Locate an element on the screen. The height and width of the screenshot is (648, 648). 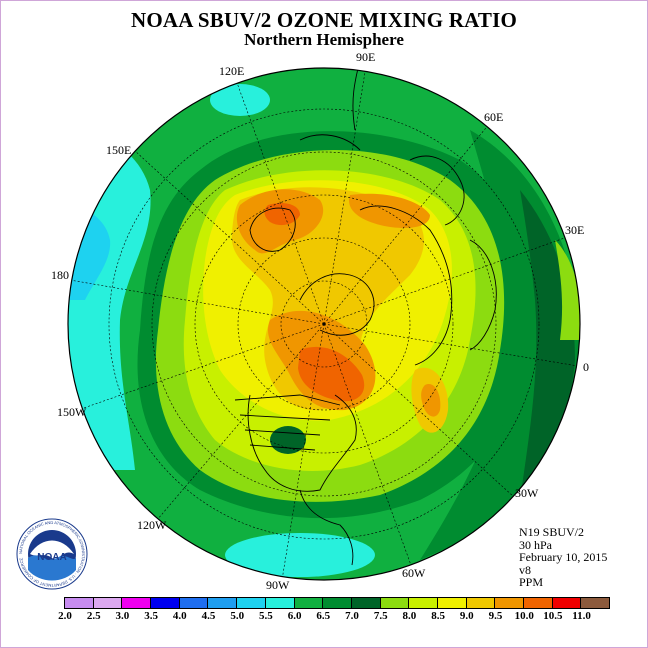
colorbar is located at coordinates (337, 603).